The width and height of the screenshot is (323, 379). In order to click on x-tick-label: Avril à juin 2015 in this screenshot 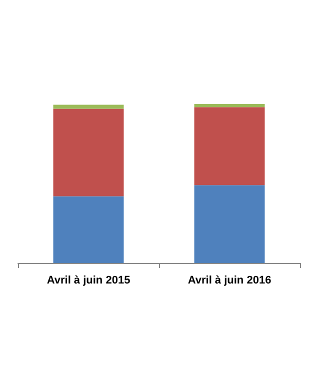, I will do `click(88, 280)`.